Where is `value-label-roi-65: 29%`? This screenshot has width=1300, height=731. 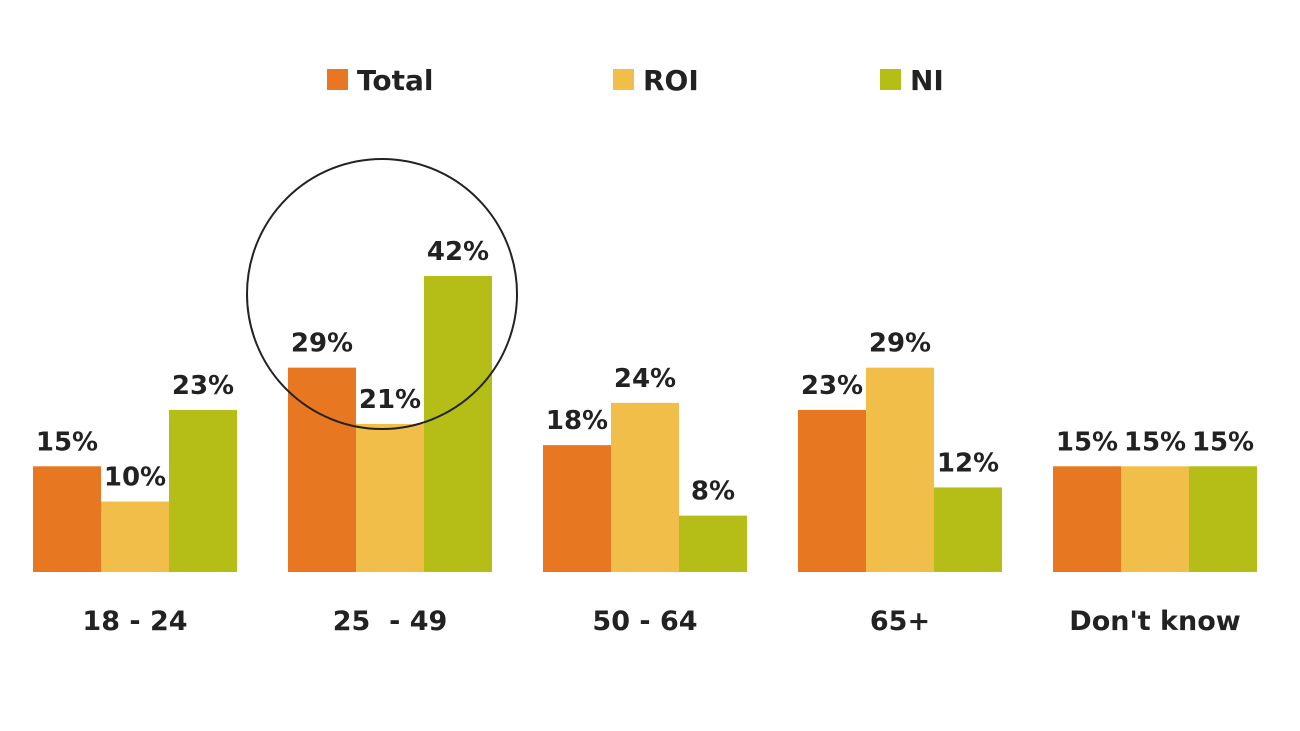
value-label-roi-65: 29% is located at coordinates (900, 344).